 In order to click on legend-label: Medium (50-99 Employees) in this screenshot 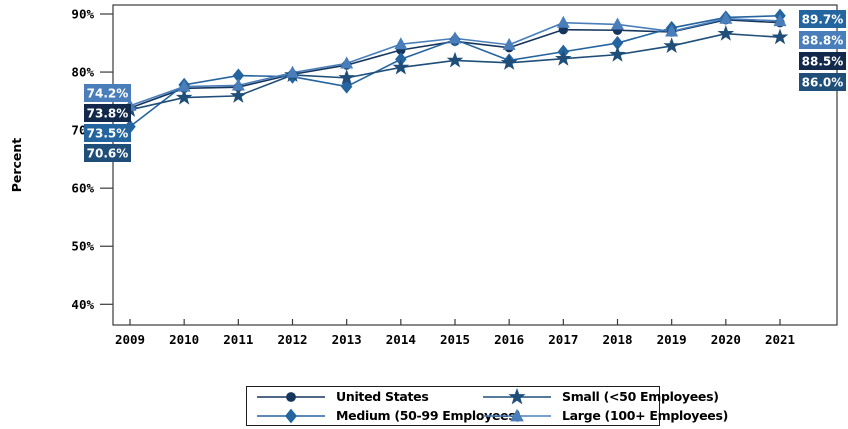, I will do `click(428, 415)`.